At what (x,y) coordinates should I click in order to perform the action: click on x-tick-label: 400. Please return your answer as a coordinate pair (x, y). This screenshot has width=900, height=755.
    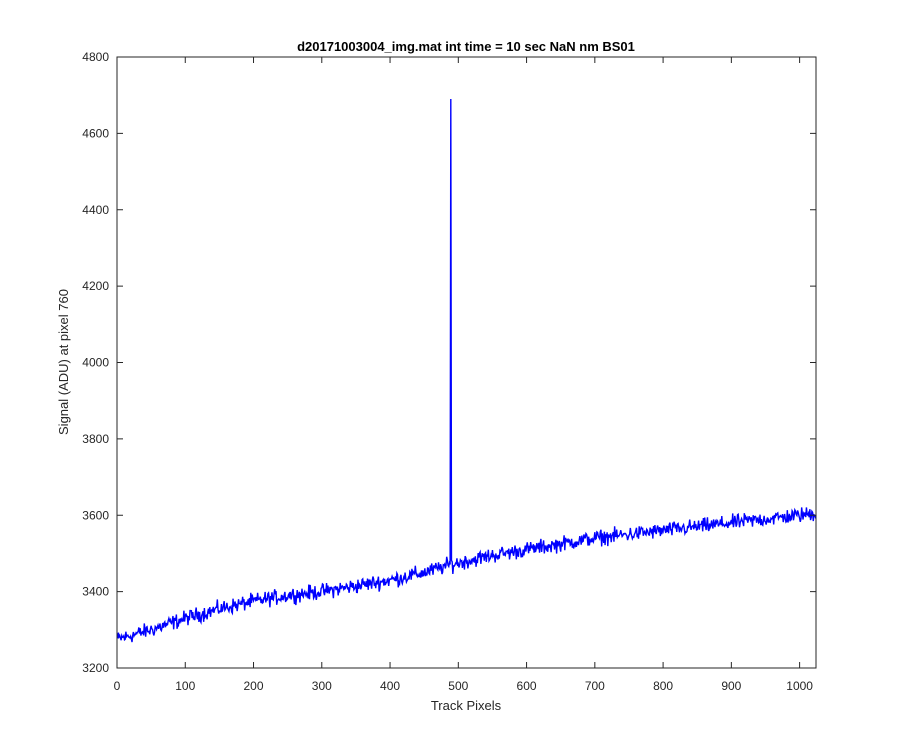
    Looking at the image, I should click on (390, 686).